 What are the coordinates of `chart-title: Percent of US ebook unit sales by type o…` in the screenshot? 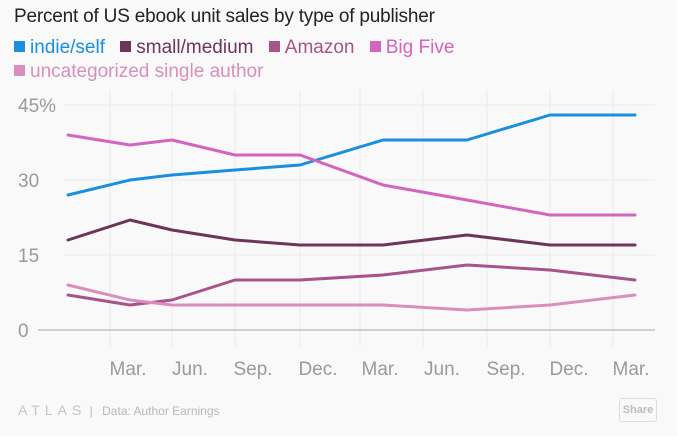 It's located at (224, 16).